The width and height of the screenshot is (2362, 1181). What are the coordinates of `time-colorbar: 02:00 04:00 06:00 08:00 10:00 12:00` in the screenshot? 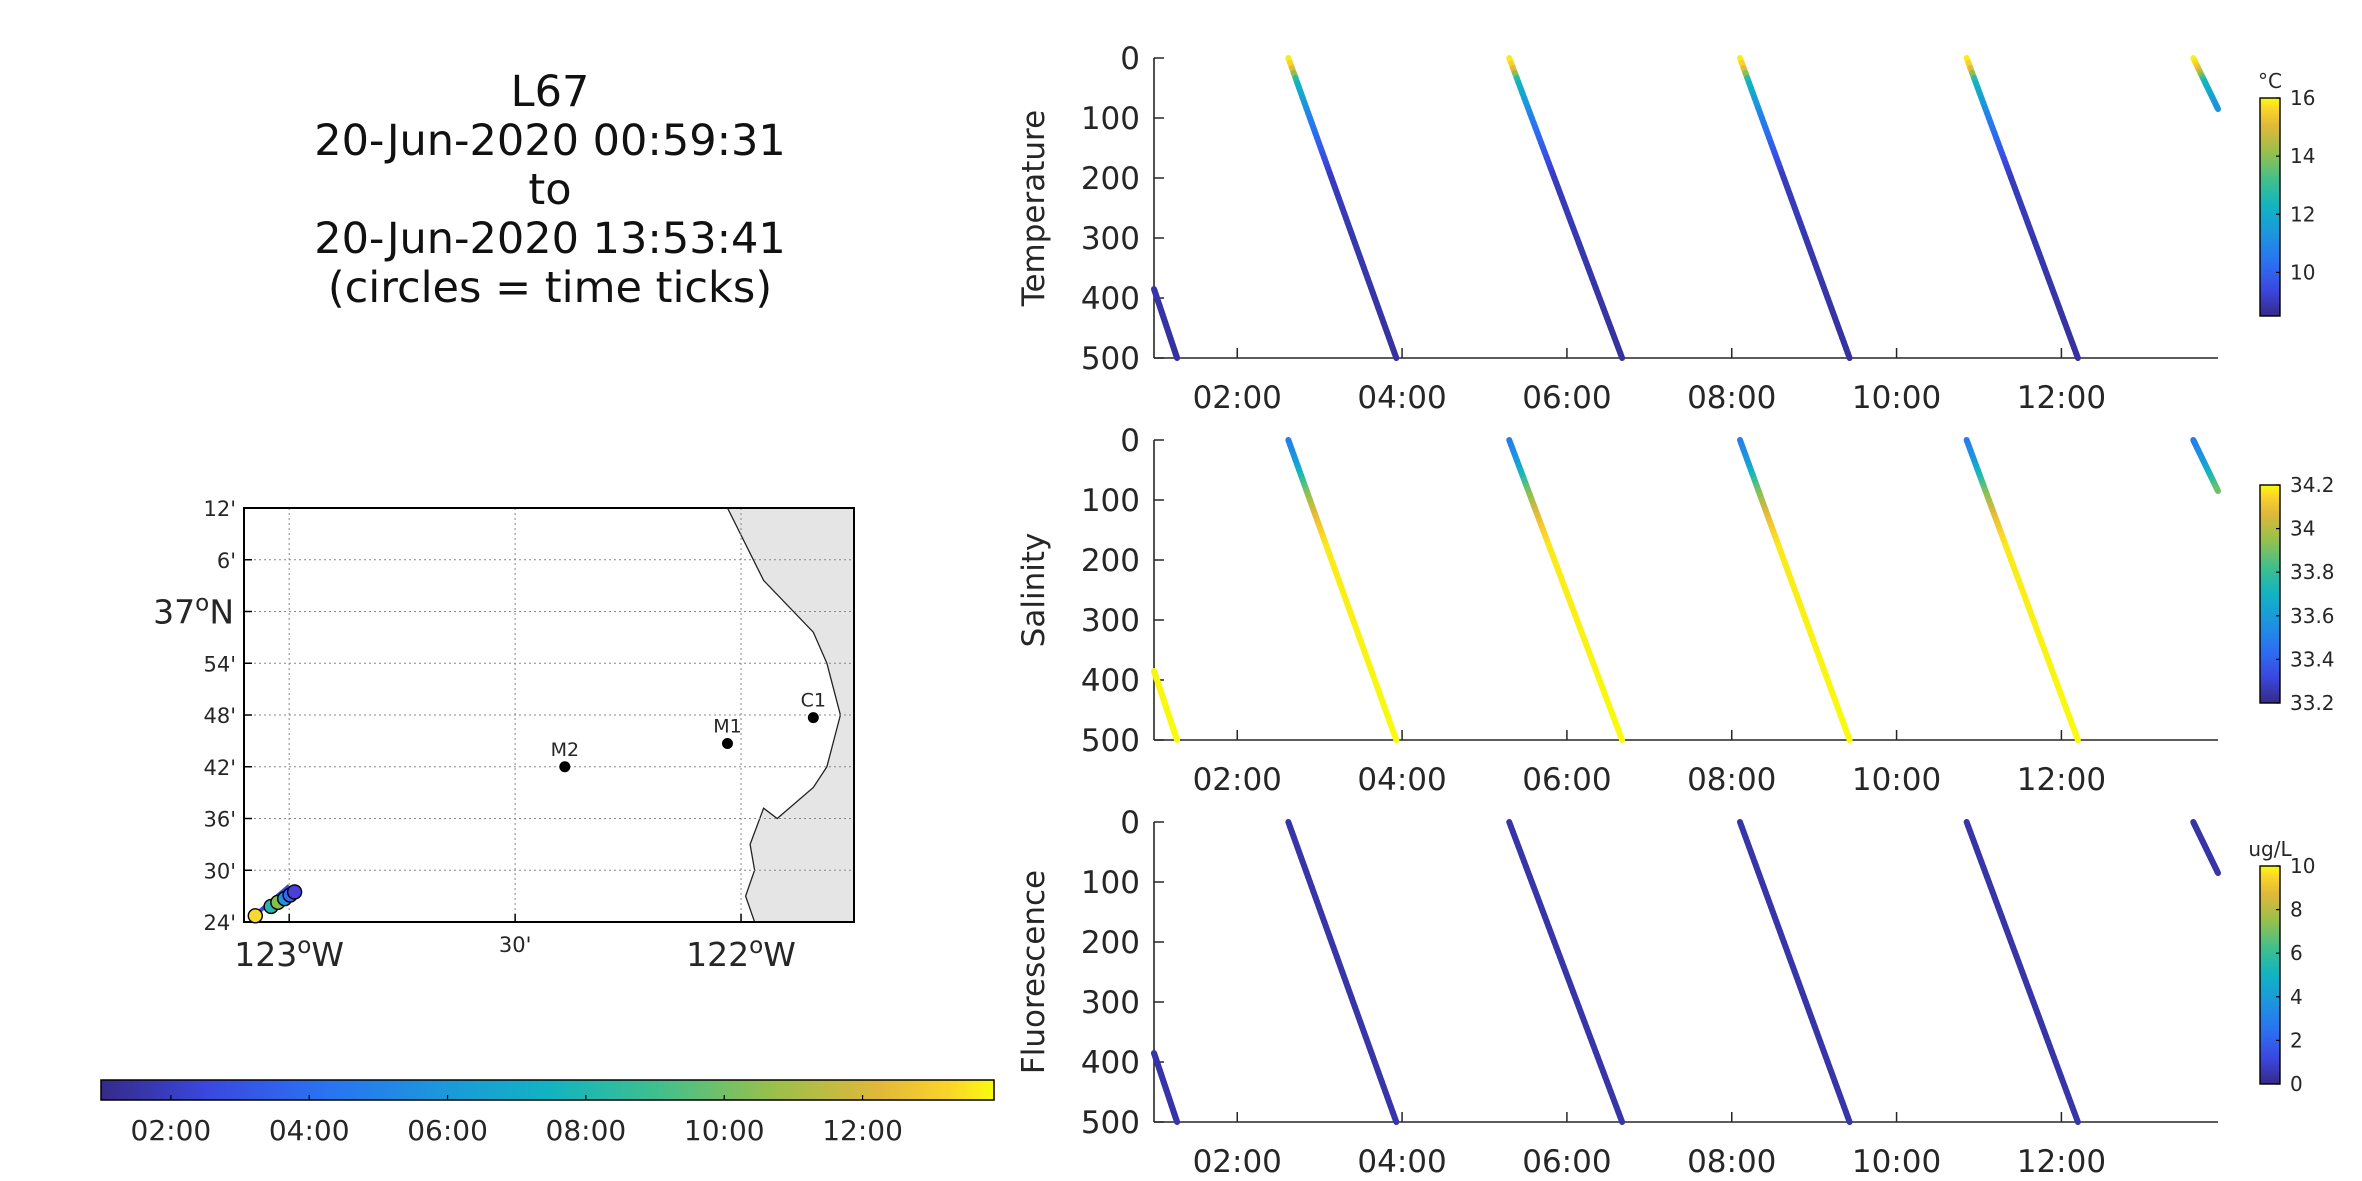 It's located at (547, 1113).